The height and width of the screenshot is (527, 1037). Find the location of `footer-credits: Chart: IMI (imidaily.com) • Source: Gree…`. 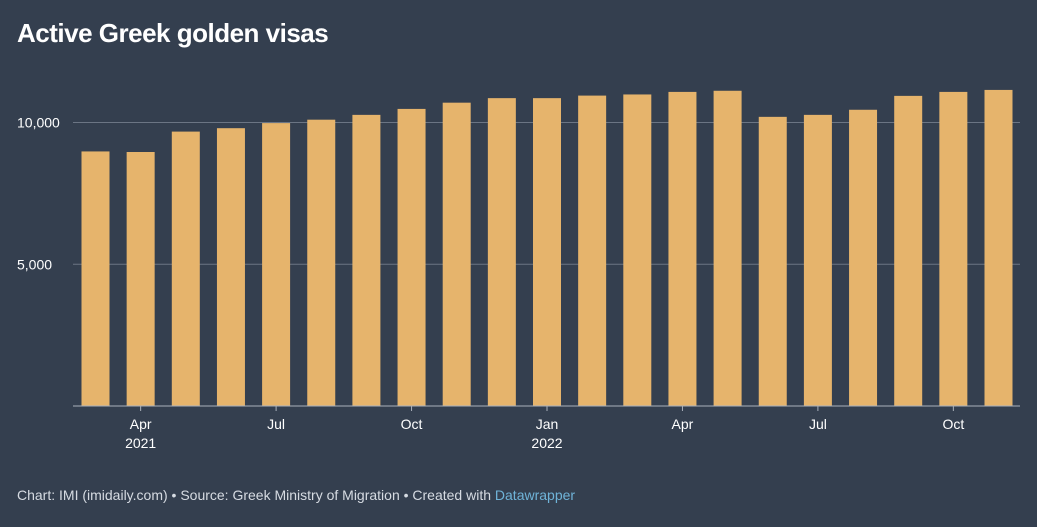

footer-credits: Chart: IMI (imidaily.com) • Source: Gree… is located at coordinates (256, 495).